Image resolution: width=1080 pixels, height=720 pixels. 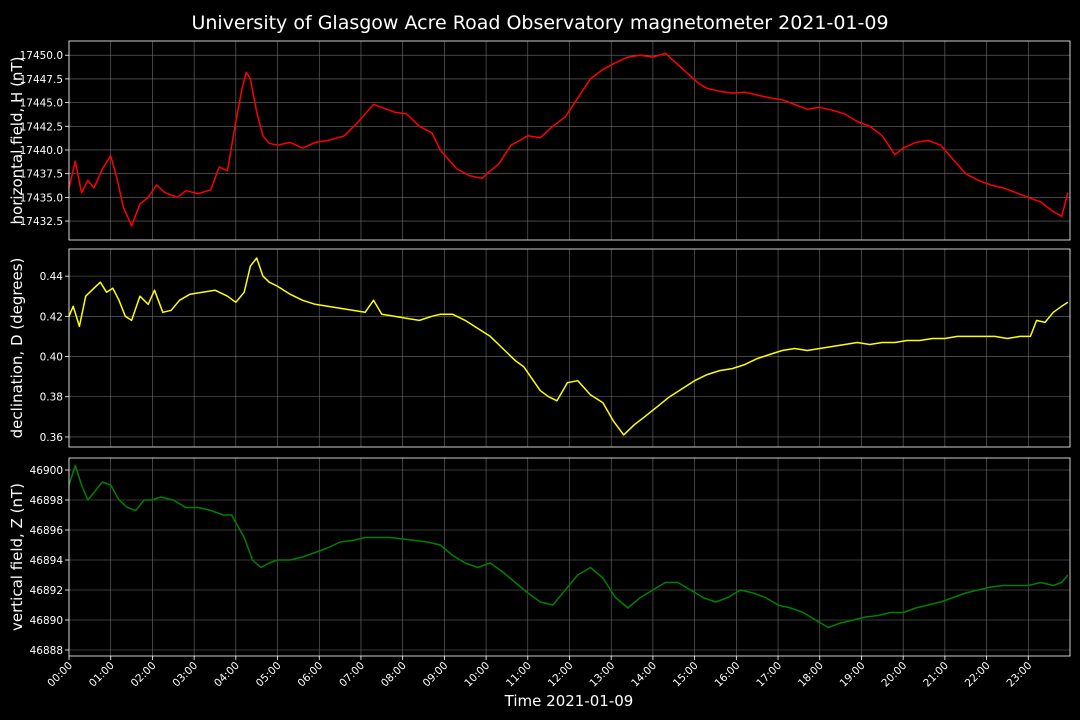 I want to click on x-tick-label: 20:00, so click(x=894, y=675).